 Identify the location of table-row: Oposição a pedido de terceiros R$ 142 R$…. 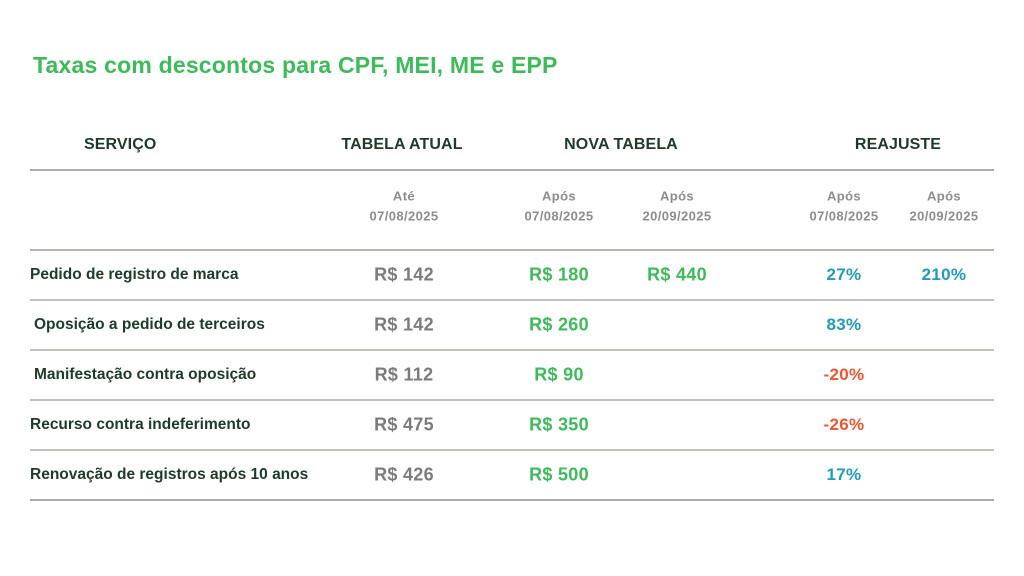
(512, 326).